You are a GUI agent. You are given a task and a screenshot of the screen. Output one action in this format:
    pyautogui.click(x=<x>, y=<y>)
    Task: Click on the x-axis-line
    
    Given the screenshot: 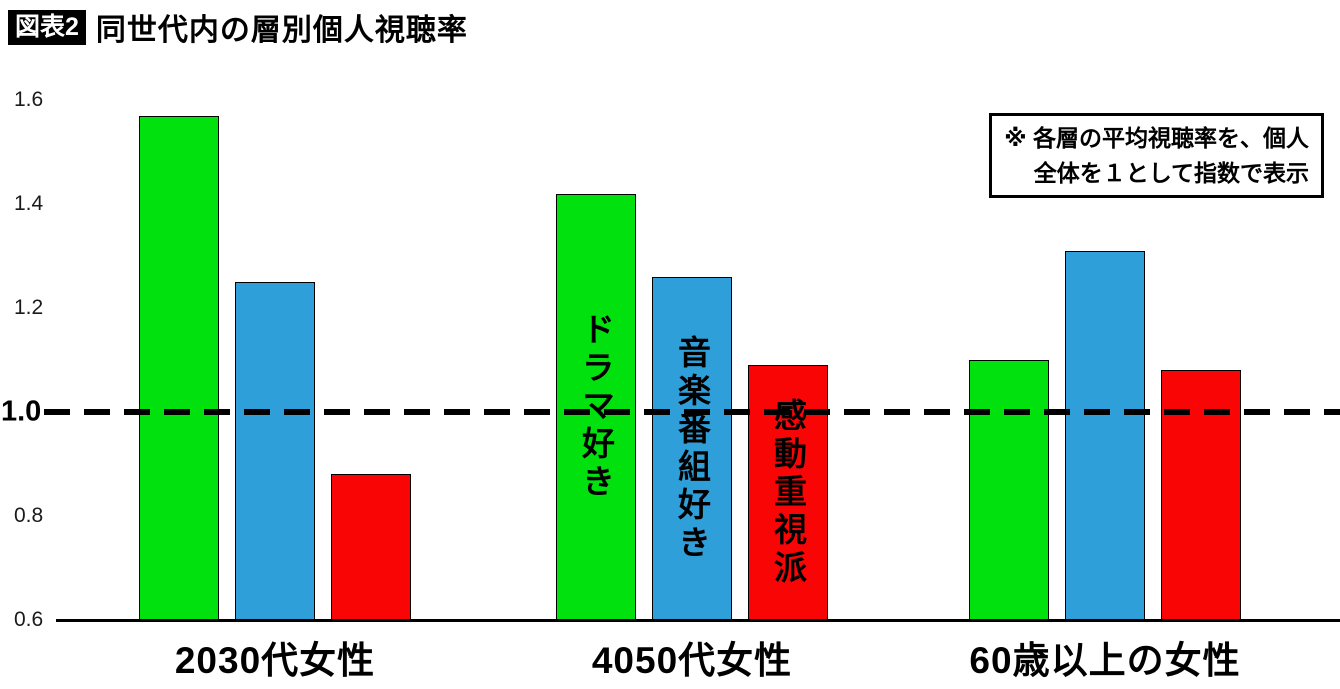 What is the action you would take?
    pyautogui.click(x=698, y=620)
    